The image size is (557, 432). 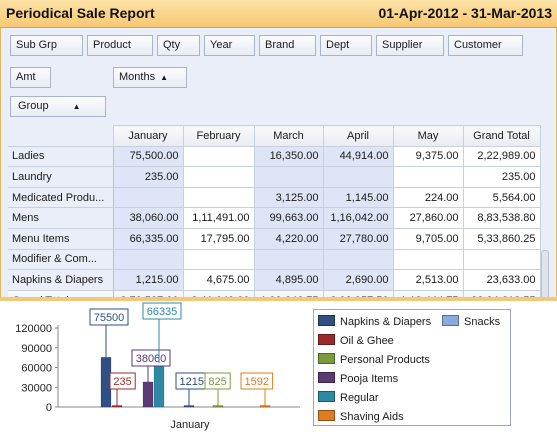 I want to click on field-label: Supplier, so click(x=402, y=45).